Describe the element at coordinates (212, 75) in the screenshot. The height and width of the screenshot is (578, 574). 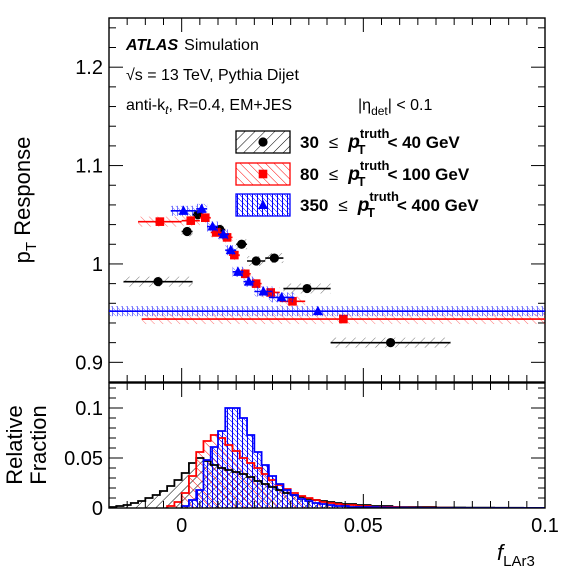
I see `sqrt-s-label: √s = 13 TeV, Pythia Dijet` at that location.